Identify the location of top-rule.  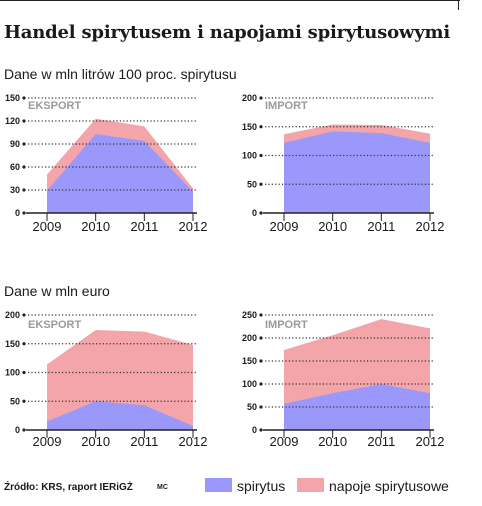
(230, 0).